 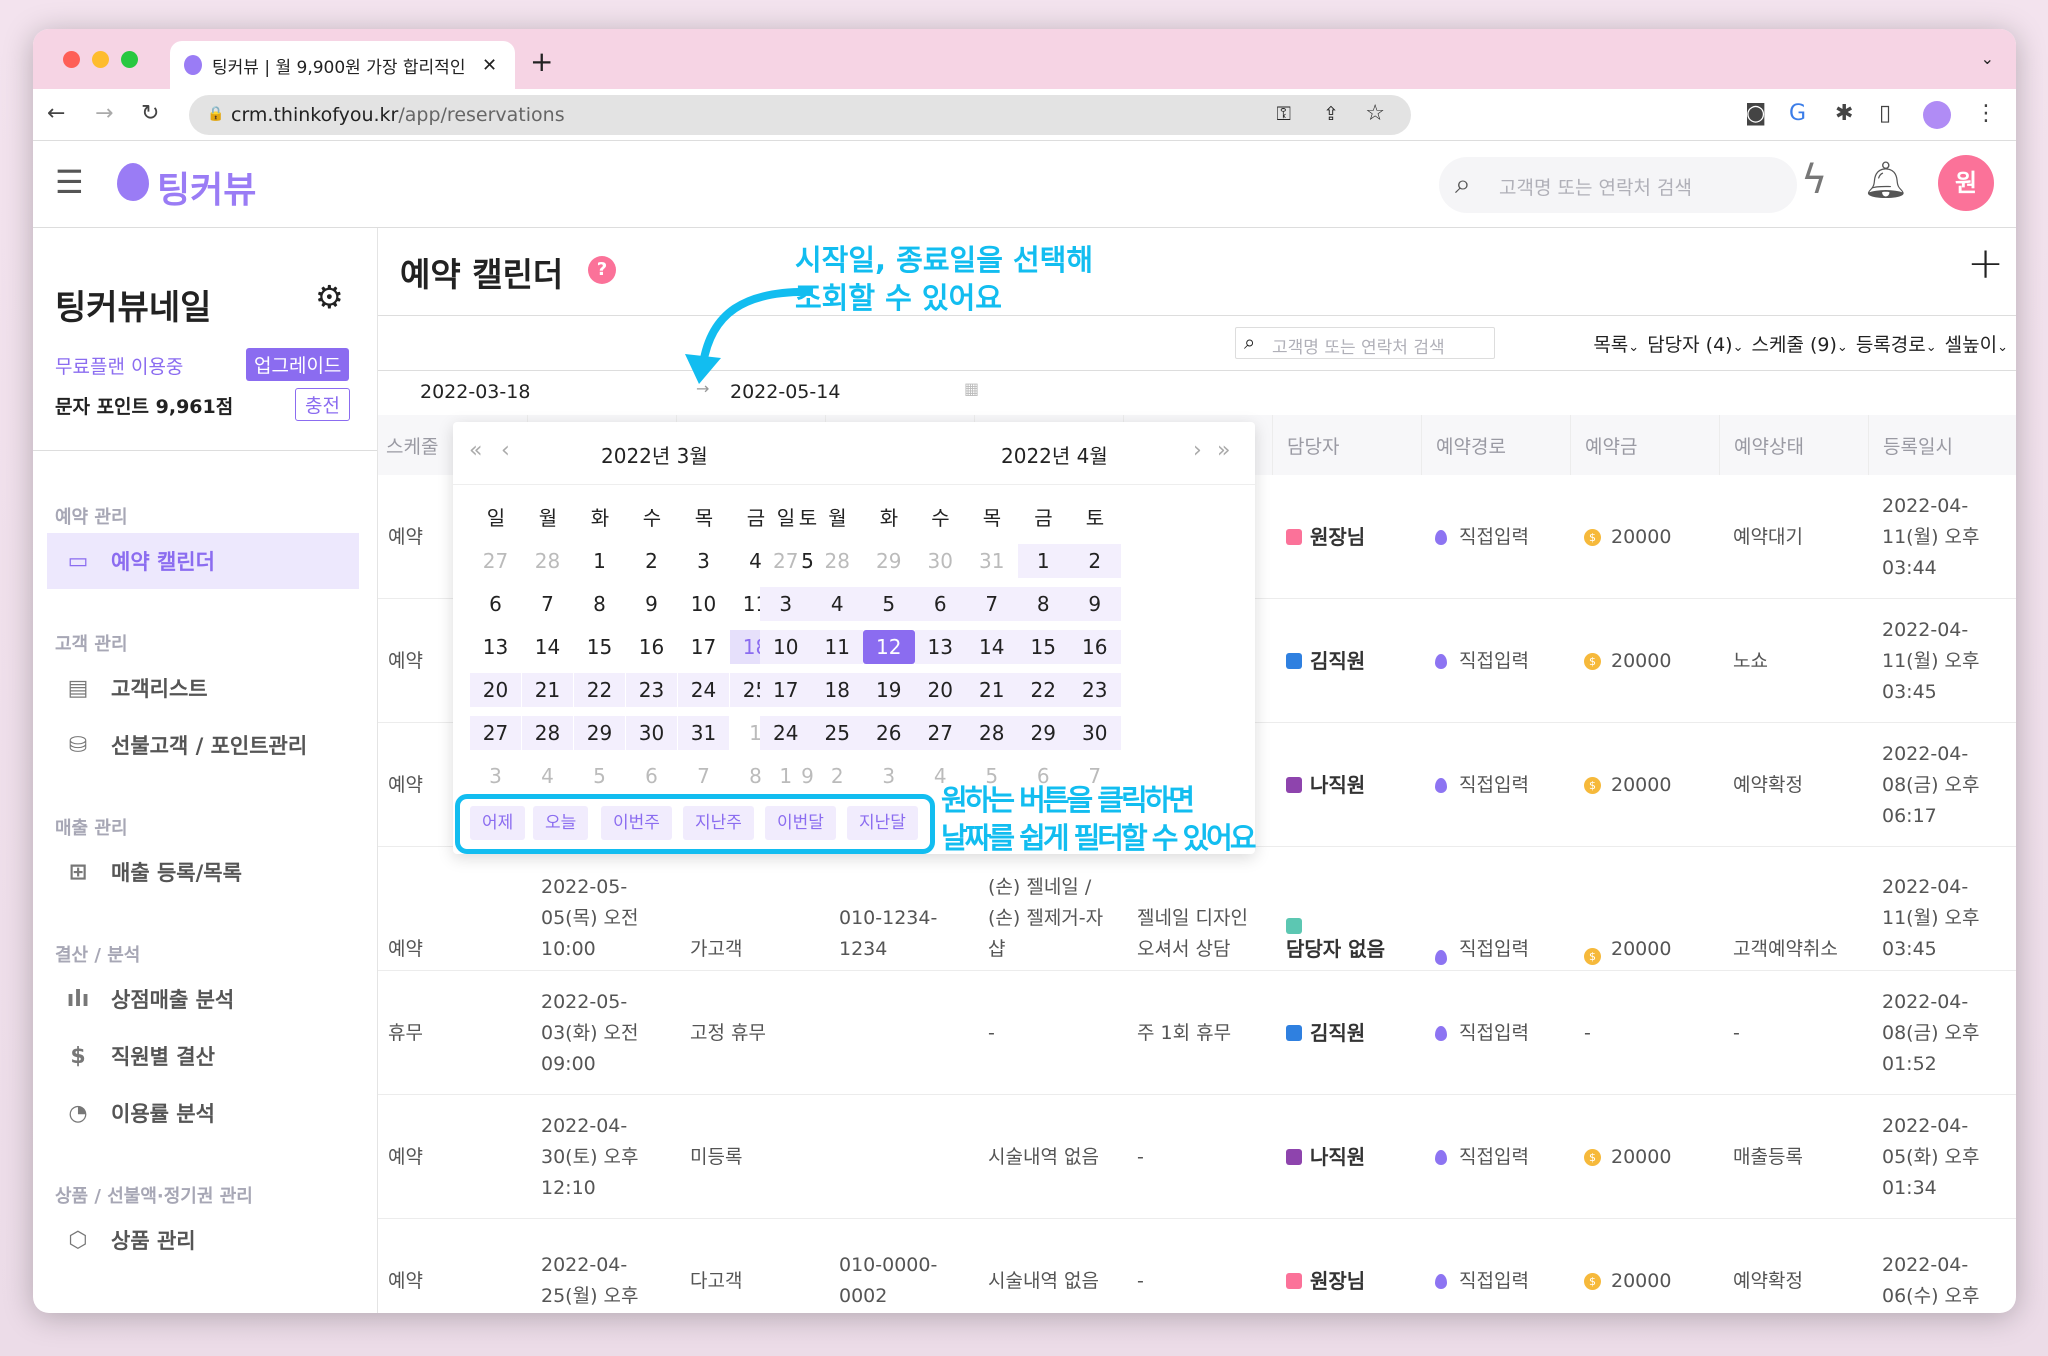 What do you see at coordinates (1495, 445) in the screenshot?
I see `column-header: 예약경로` at bounding box center [1495, 445].